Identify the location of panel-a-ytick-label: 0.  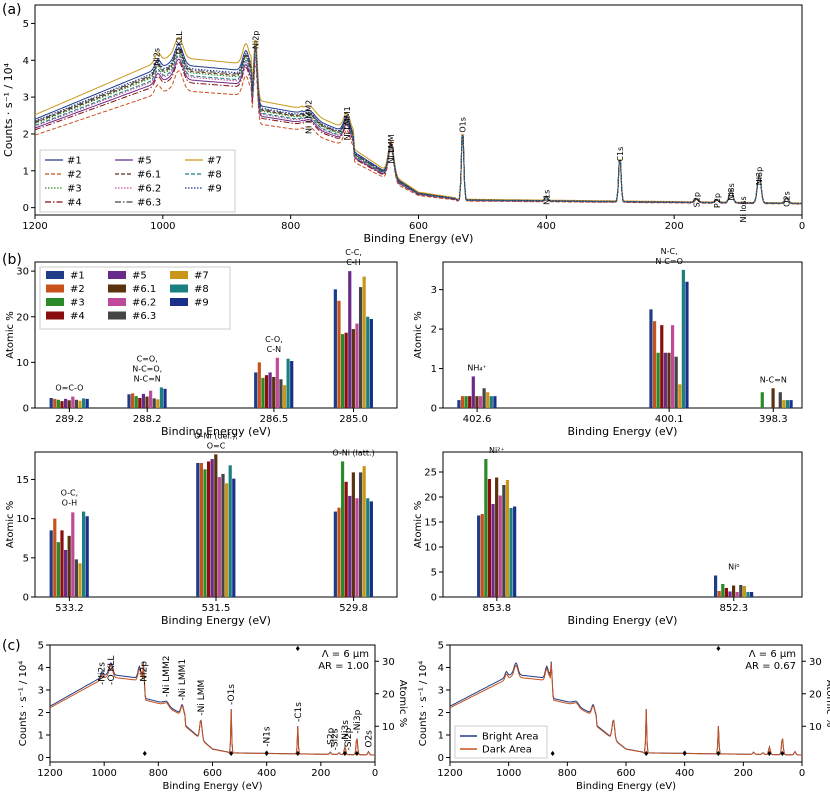
(26, 208).